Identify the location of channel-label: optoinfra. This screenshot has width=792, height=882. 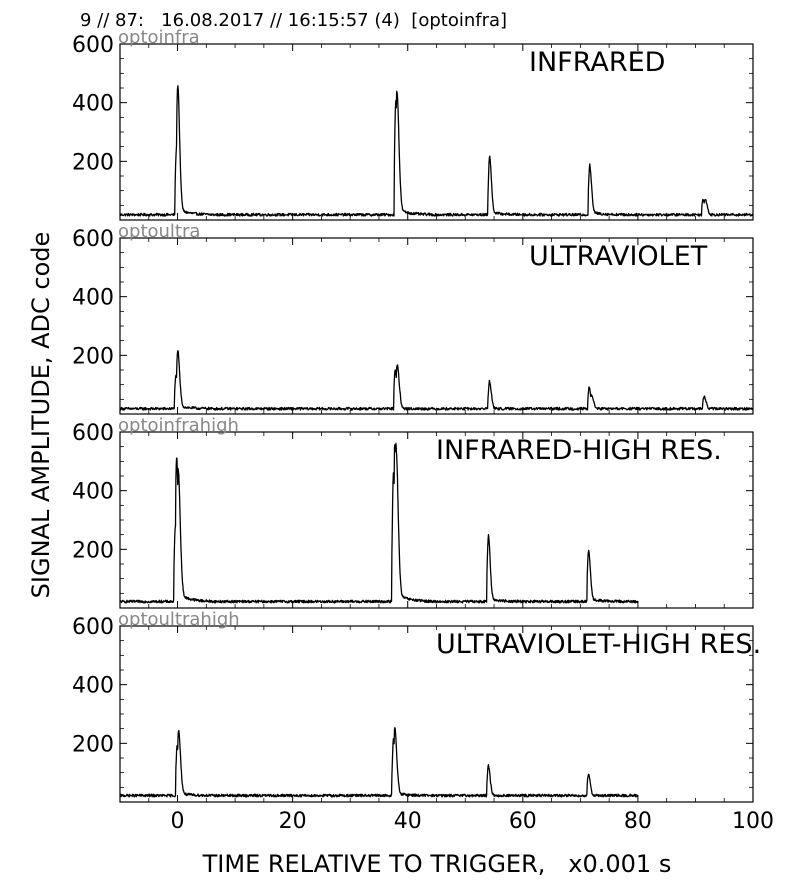
(159, 37).